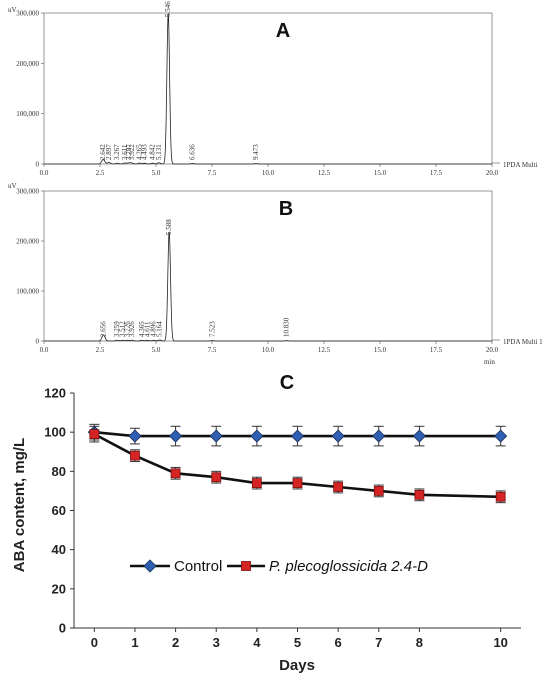 The height and width of the screenshot is (683, 550). I want to click on x-tick-label: 1, so click(134, 642).